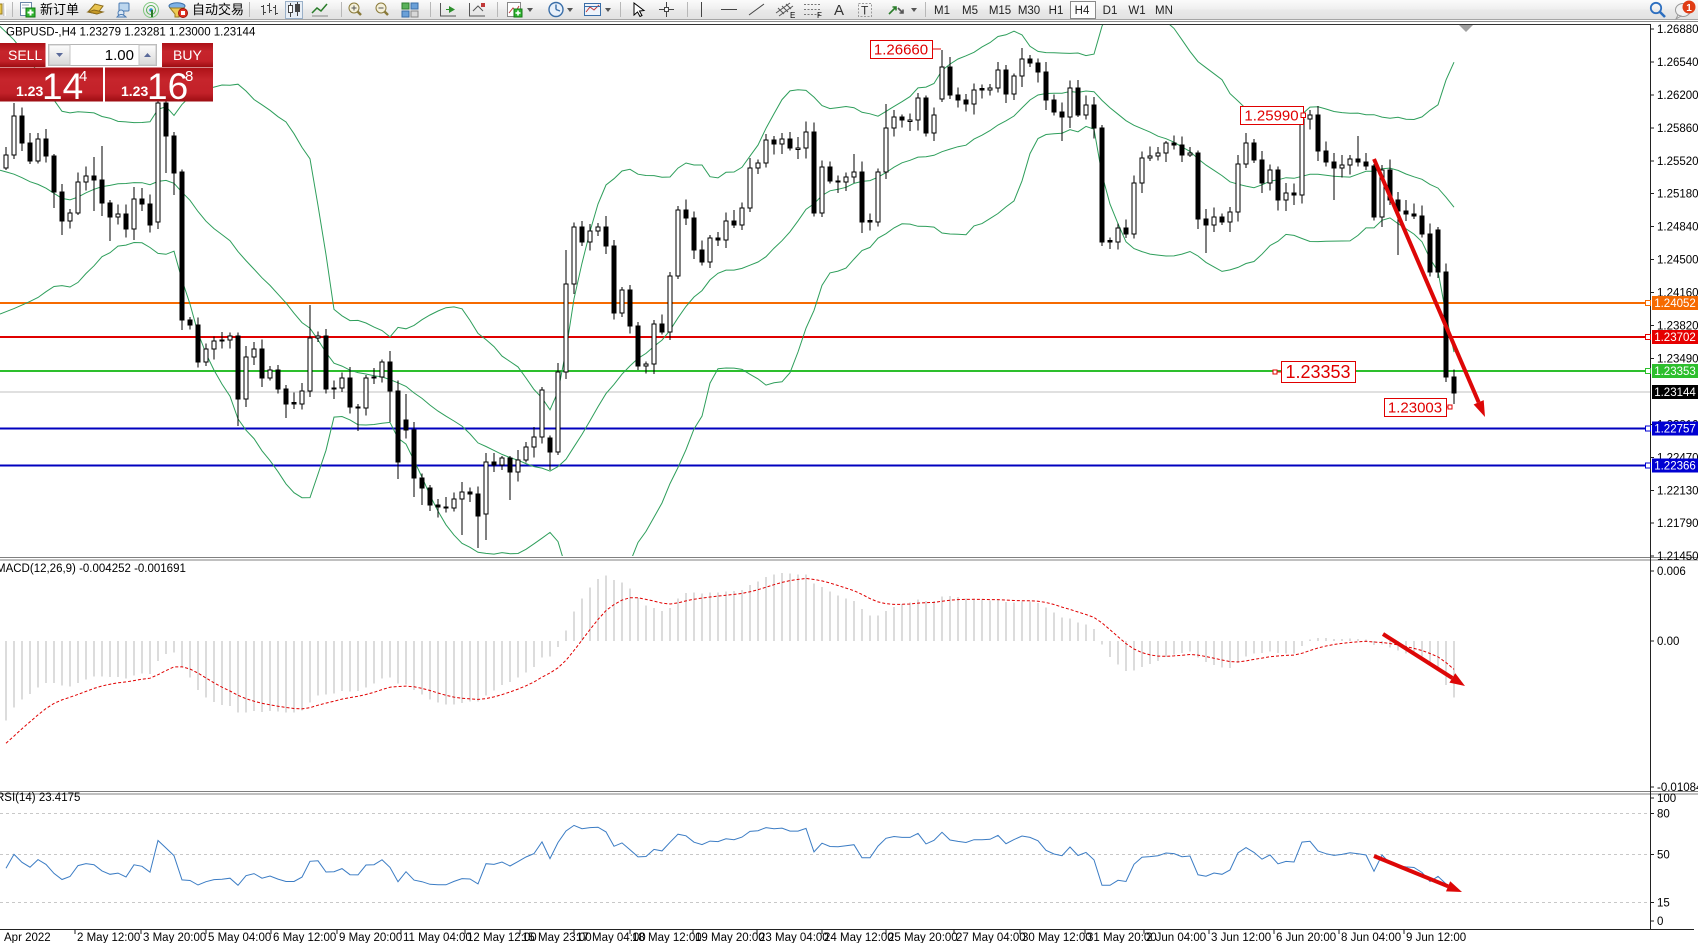 Image resolution: width=1698 pixels, height=943 pixels. Describe the element at coordinates (1668, 642) in the screenshot. I see `svg-text: 0.00` at that location.